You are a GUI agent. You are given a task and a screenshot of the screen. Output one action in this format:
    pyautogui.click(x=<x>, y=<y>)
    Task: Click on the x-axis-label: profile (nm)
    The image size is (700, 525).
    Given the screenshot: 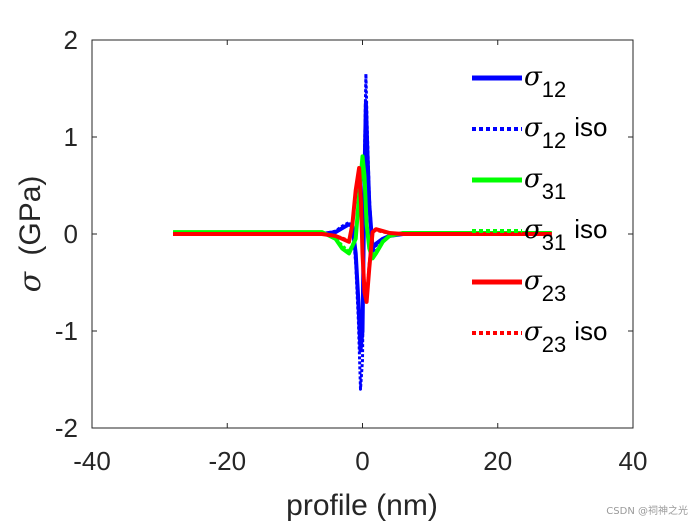 What is the action you would take?
    pyautogui.click(x=362, y=505)
    